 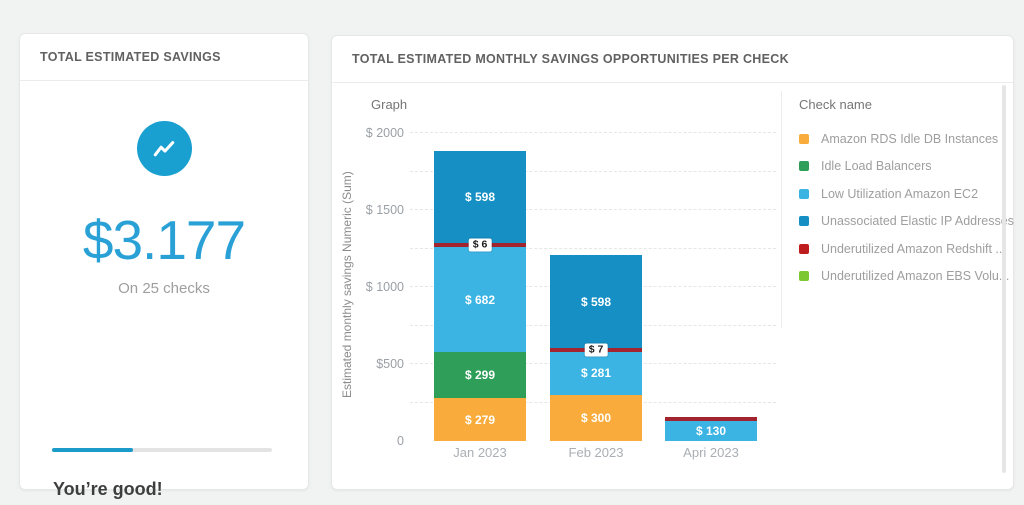 I want to click on legend-item-label: Unassociated Elastic IP Addresses, so click(x=917, y=221).